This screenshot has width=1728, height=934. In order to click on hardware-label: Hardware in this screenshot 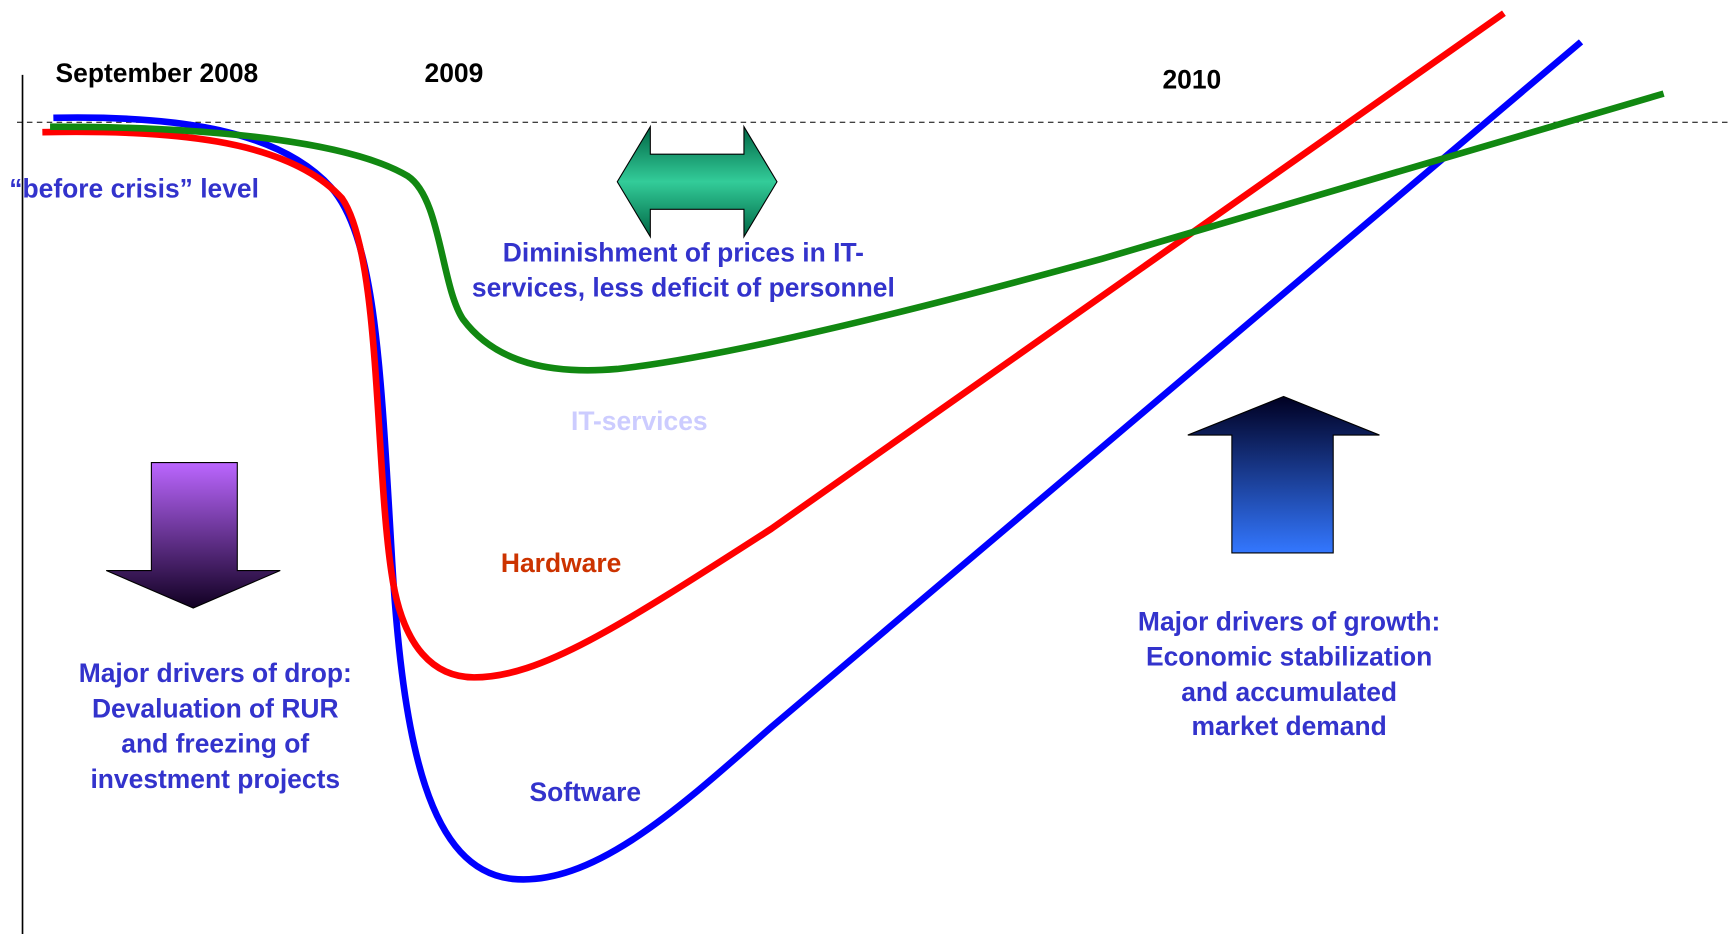, I will do `click(561, 563)`.